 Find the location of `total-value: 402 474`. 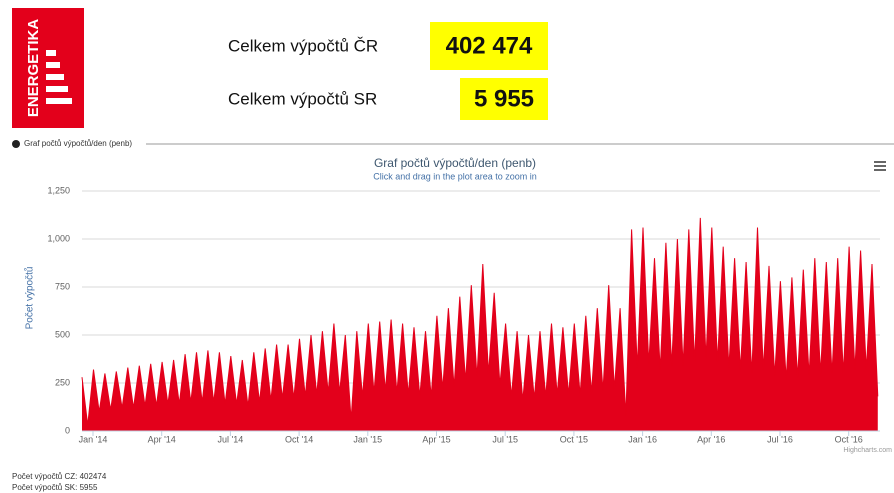

total-value: 402 474 is located at coordinates (489, 45).